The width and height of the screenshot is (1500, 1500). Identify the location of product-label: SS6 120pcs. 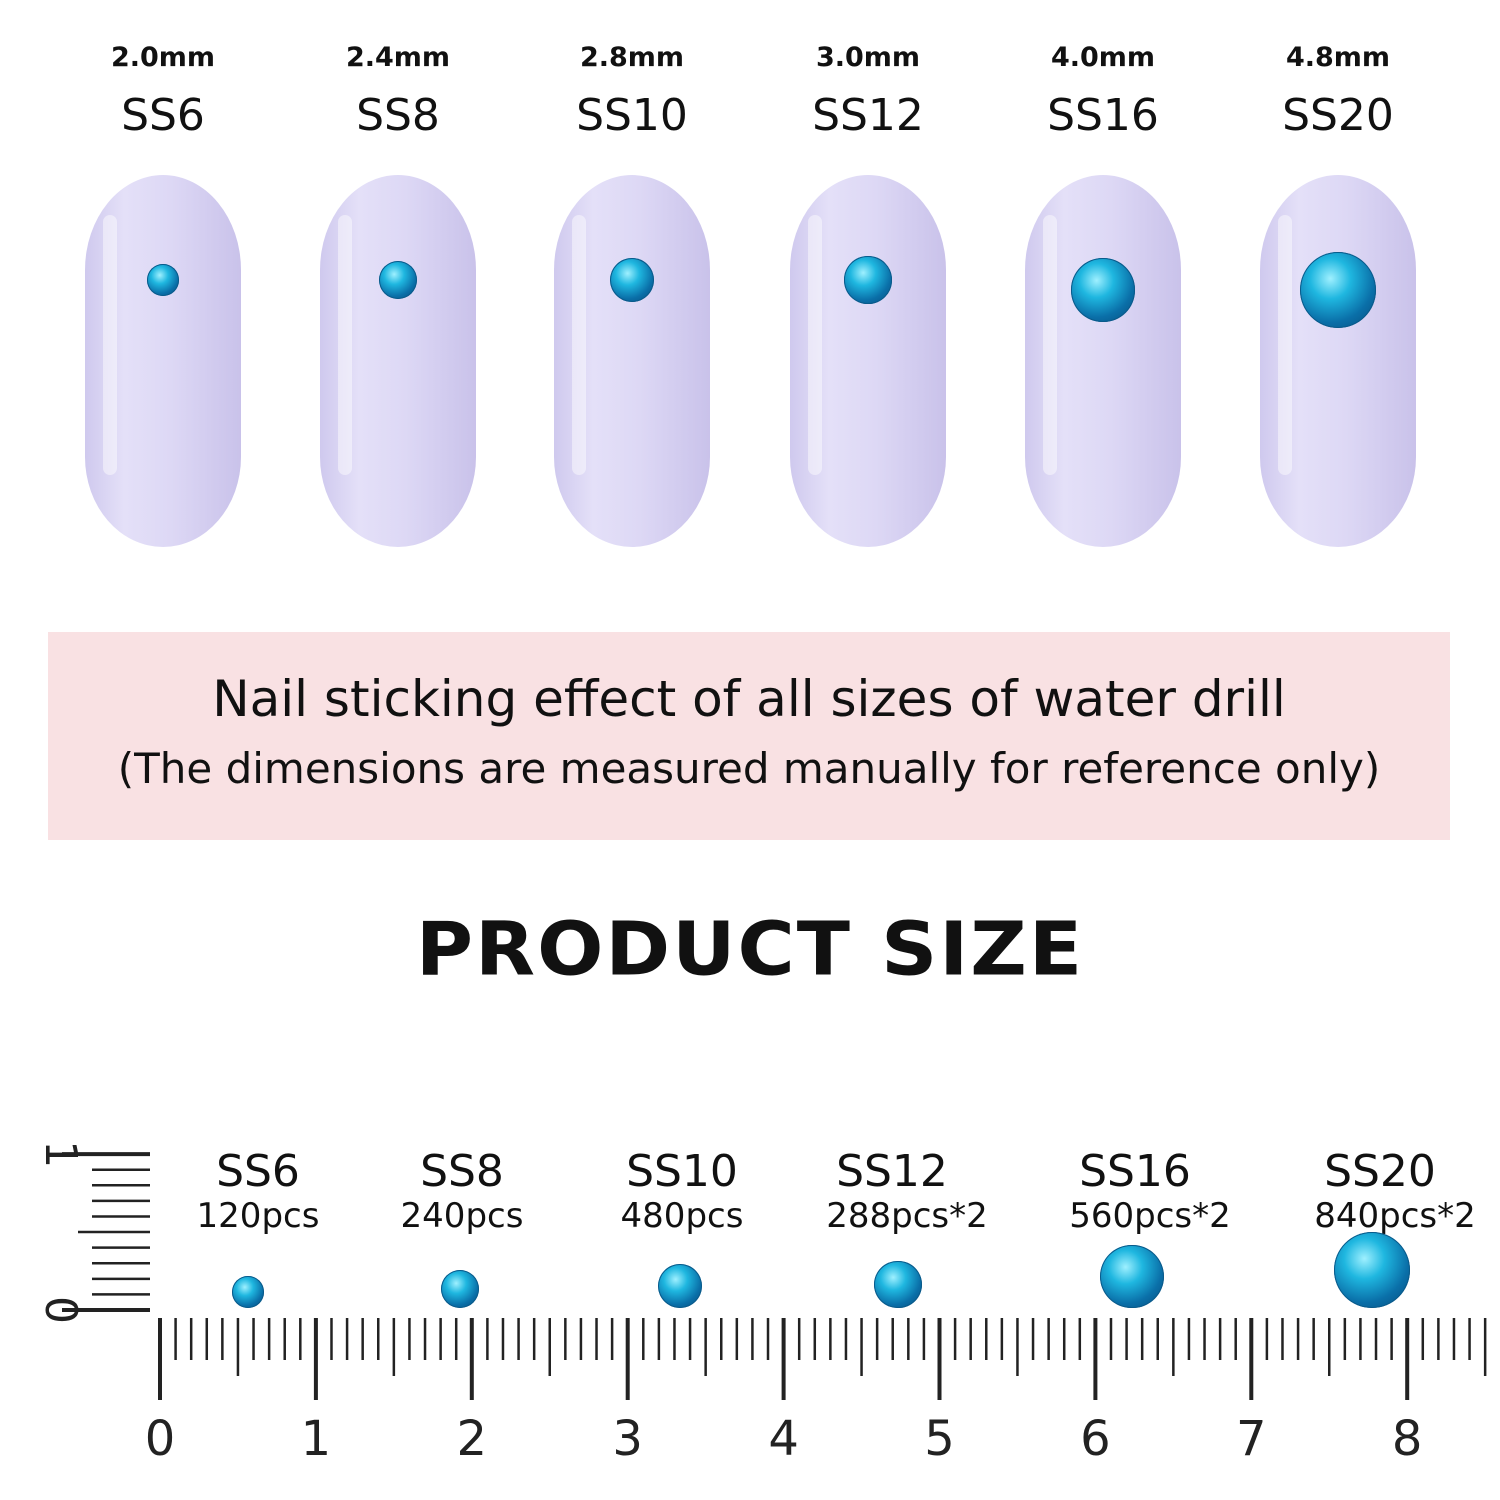
(258, 1191).